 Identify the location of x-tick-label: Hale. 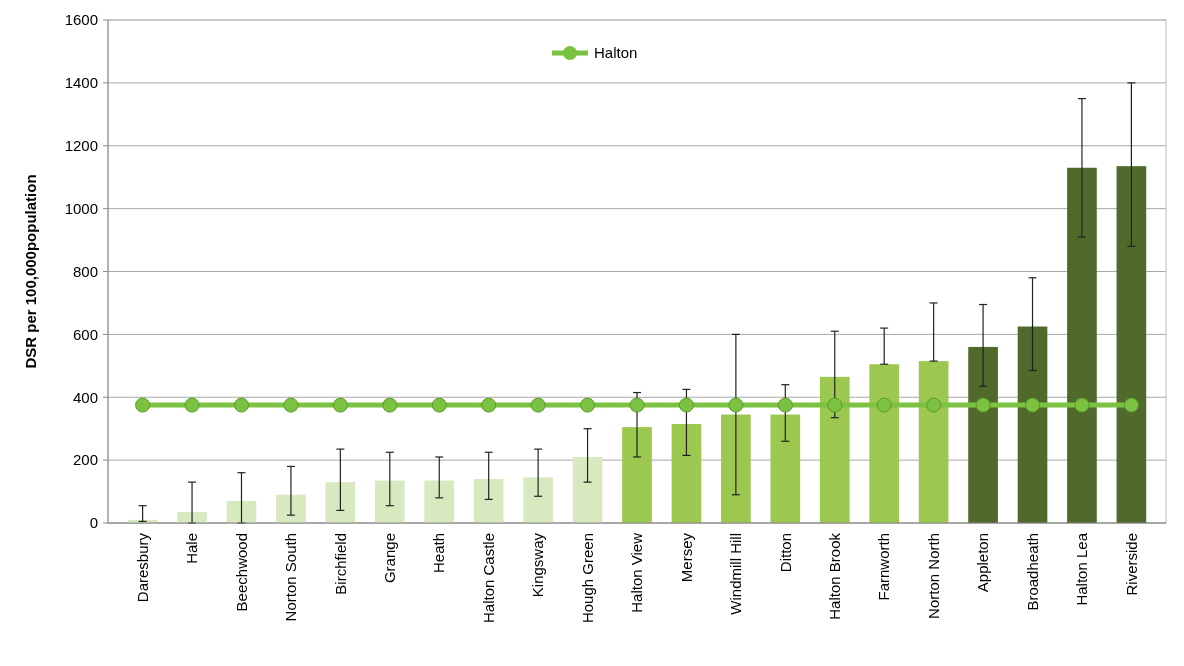
(192, 548).